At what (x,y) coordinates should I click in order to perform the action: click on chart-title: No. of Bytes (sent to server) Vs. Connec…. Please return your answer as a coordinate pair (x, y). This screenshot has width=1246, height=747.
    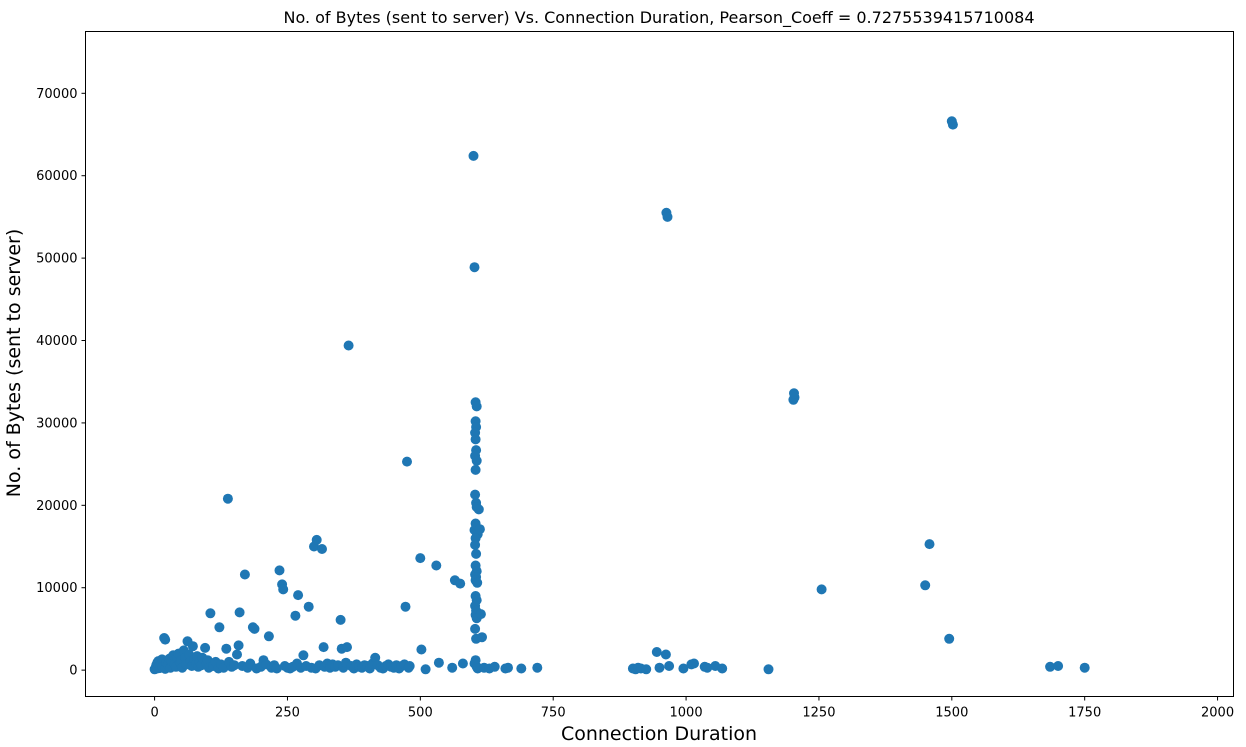
    Looking at the image, I should click on (658, 18).